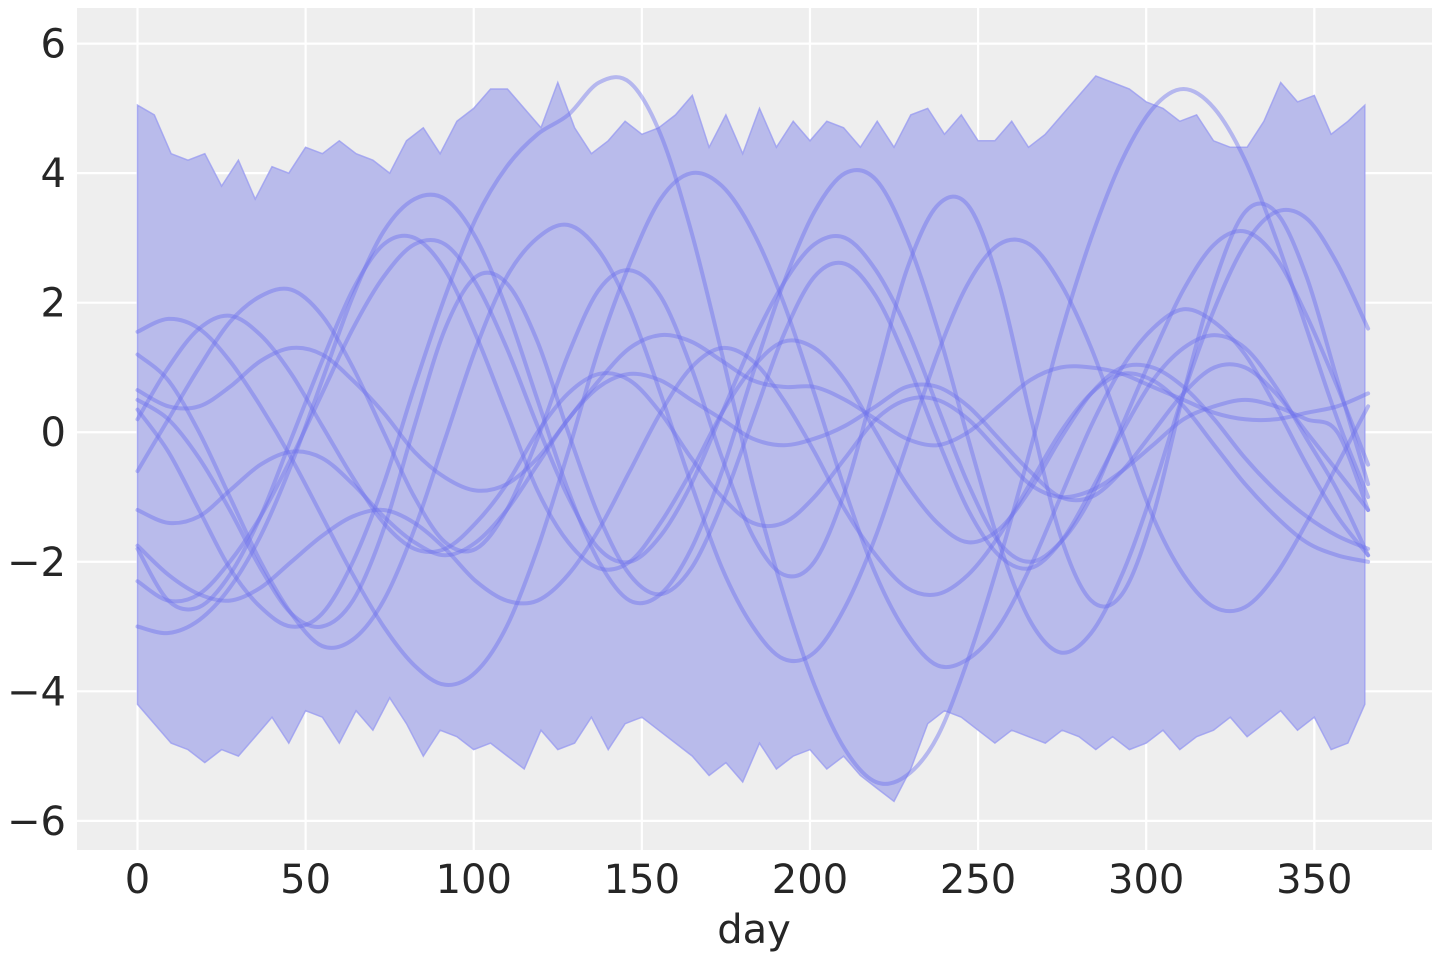 The width and height of the screenshot is (1440, 960). I want to click on y-tick-labels: −6 −4 −2 0 2 4 6, so click(36, 433).